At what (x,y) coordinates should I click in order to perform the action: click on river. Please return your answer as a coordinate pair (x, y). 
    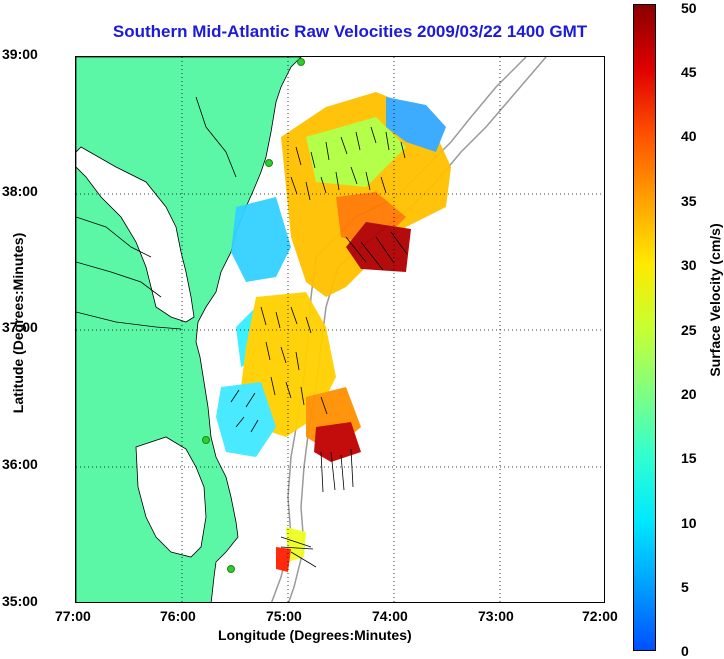
    Looking at the image, I should click on (156, 213).